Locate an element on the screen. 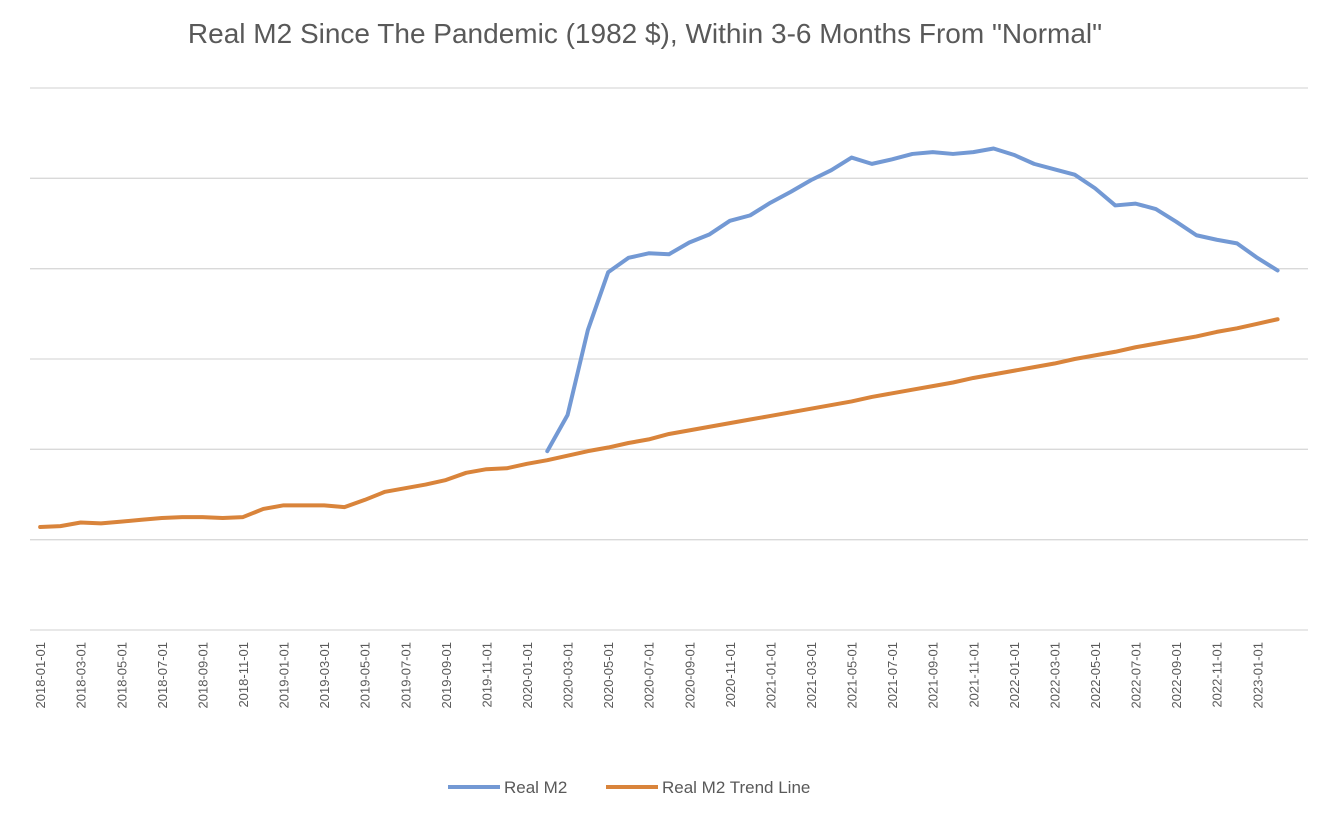 The height and width of the screenshot is (820, 1320). x-tick-label: 2021-09-01 is located at coordinates (933, 675).